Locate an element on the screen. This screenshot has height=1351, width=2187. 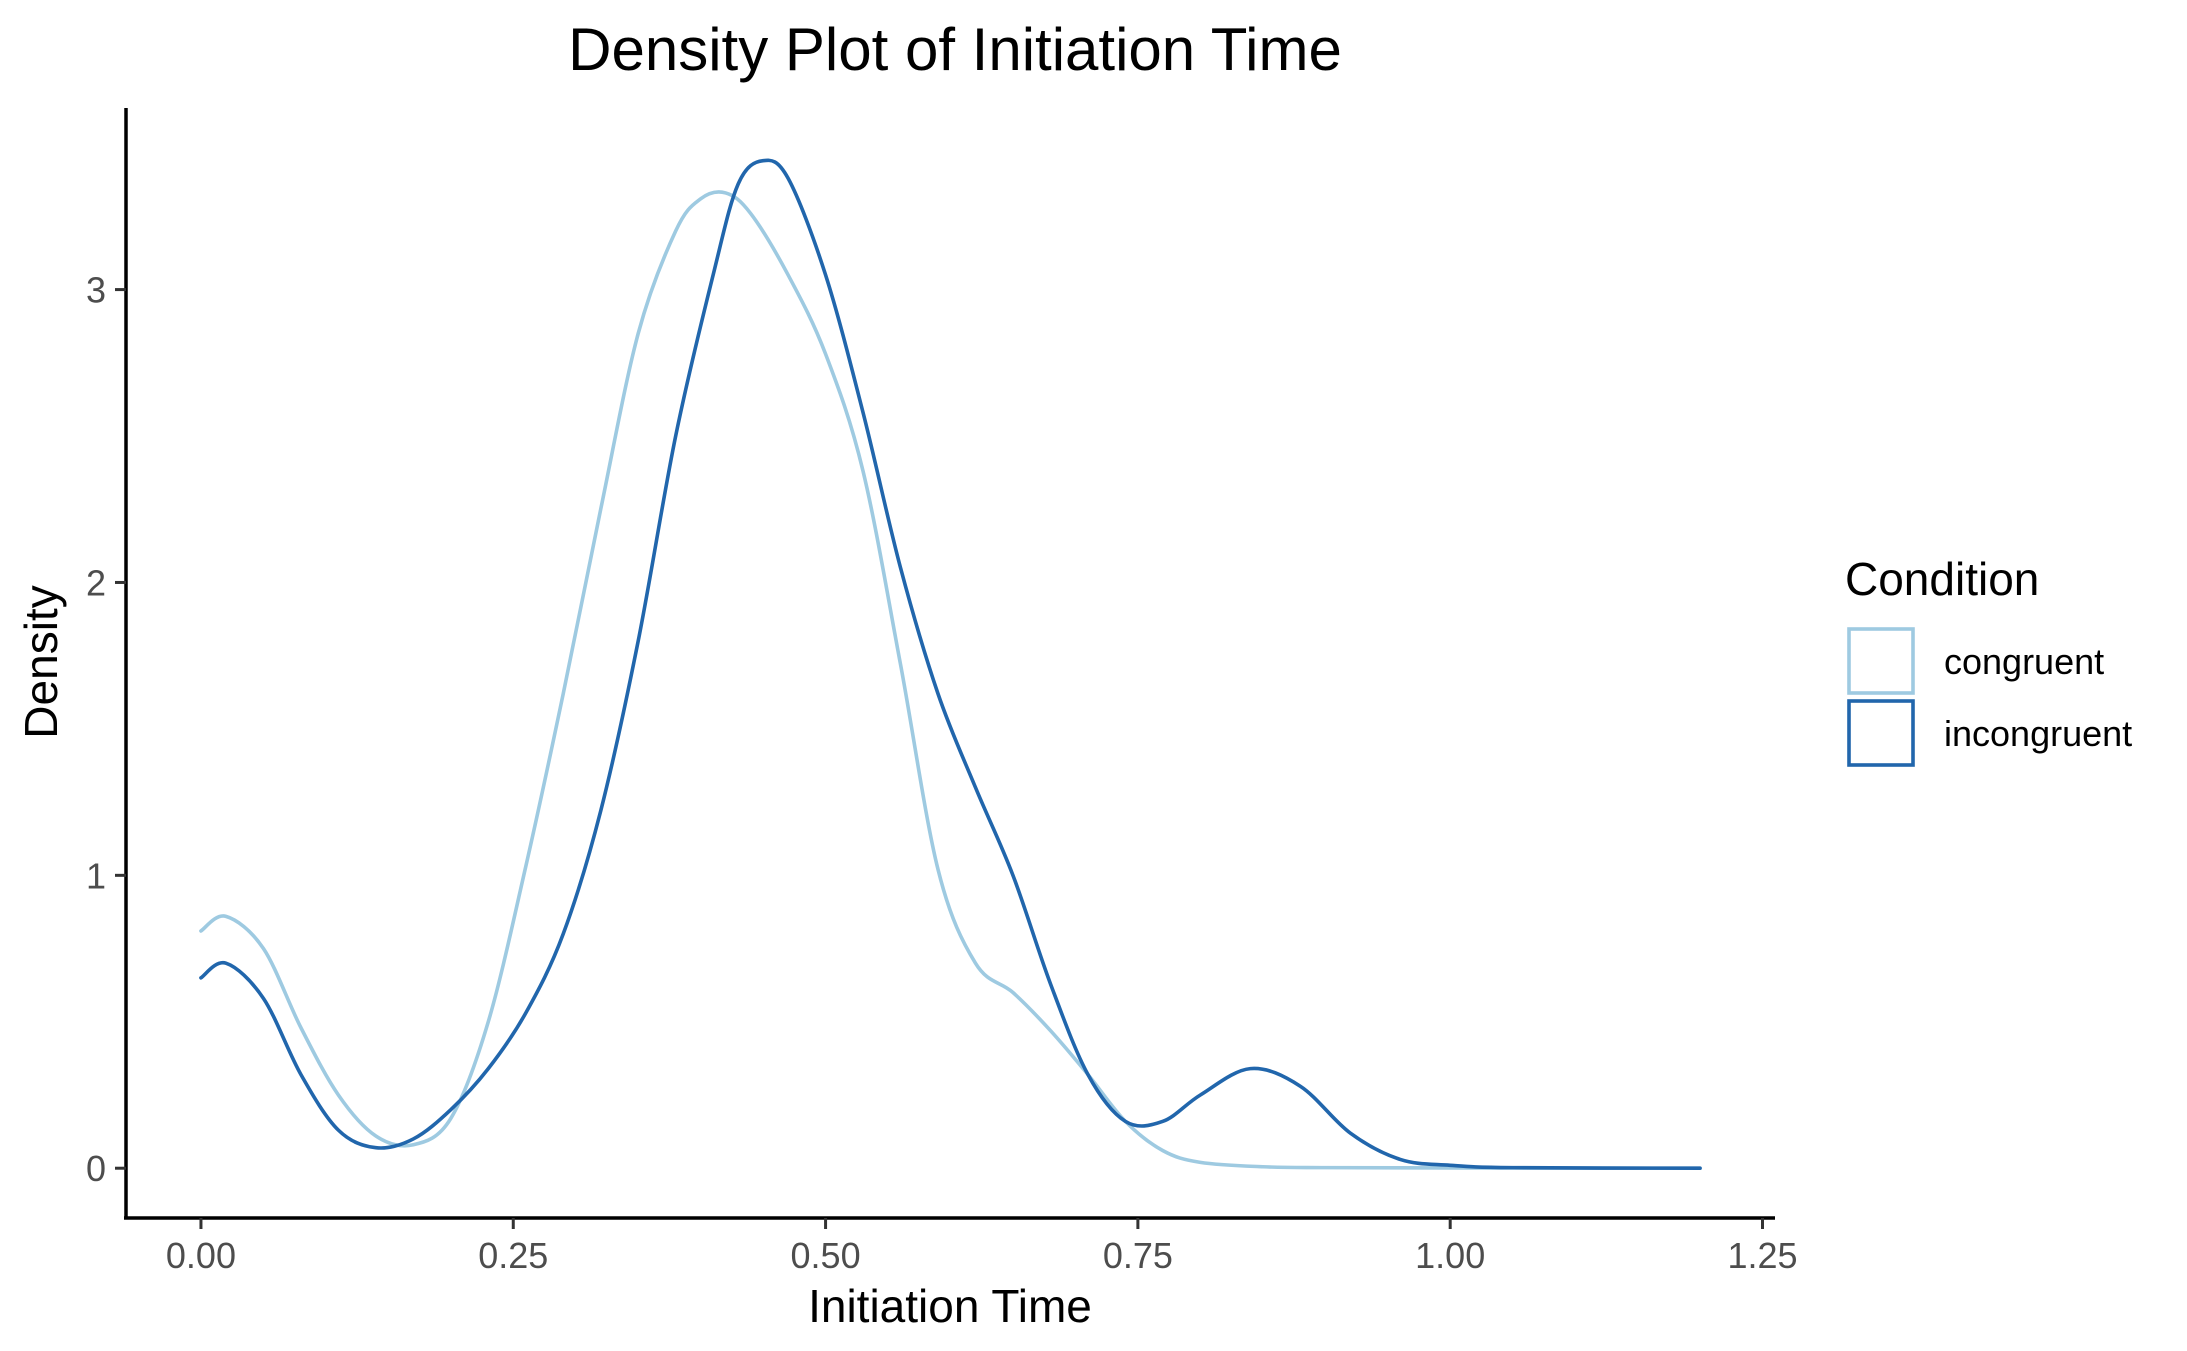
legend-entries: congruent incongruent is located at coordinates (1989, 697).